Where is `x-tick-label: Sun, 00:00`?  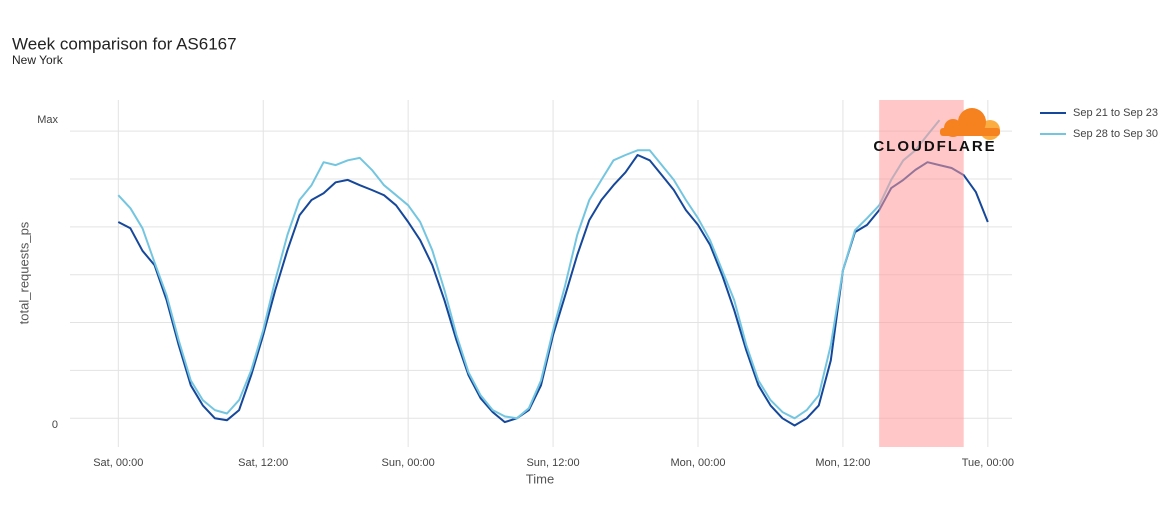 x-tick-label: Sun, 00:00 is located at coordinates (408, 463).